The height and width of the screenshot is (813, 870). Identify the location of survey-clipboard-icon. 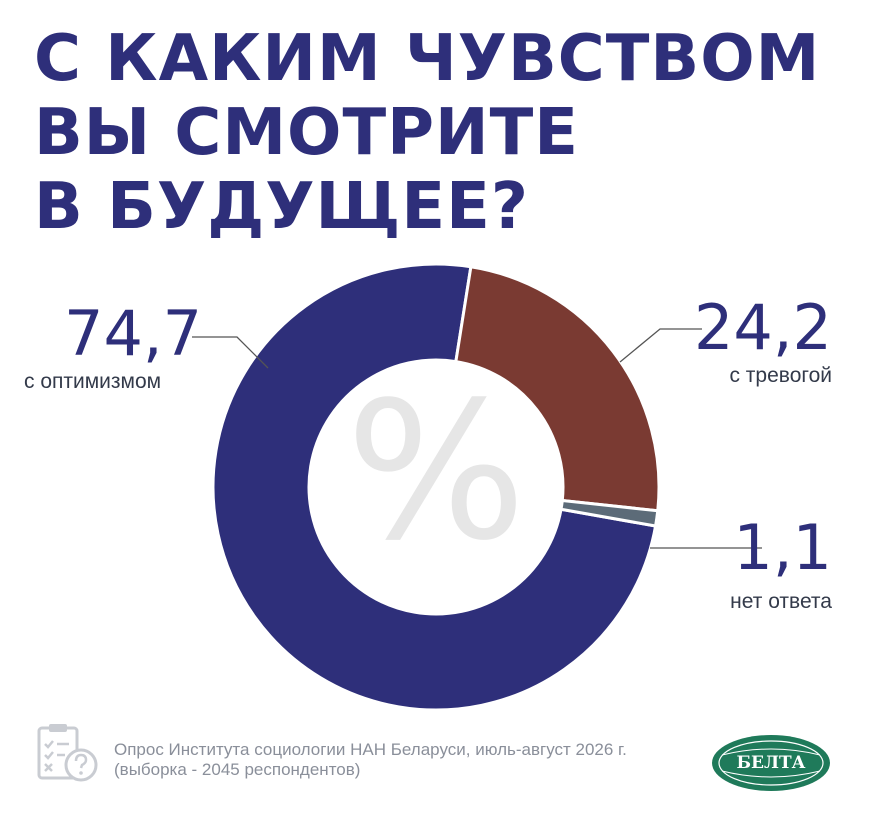
(67, 753).